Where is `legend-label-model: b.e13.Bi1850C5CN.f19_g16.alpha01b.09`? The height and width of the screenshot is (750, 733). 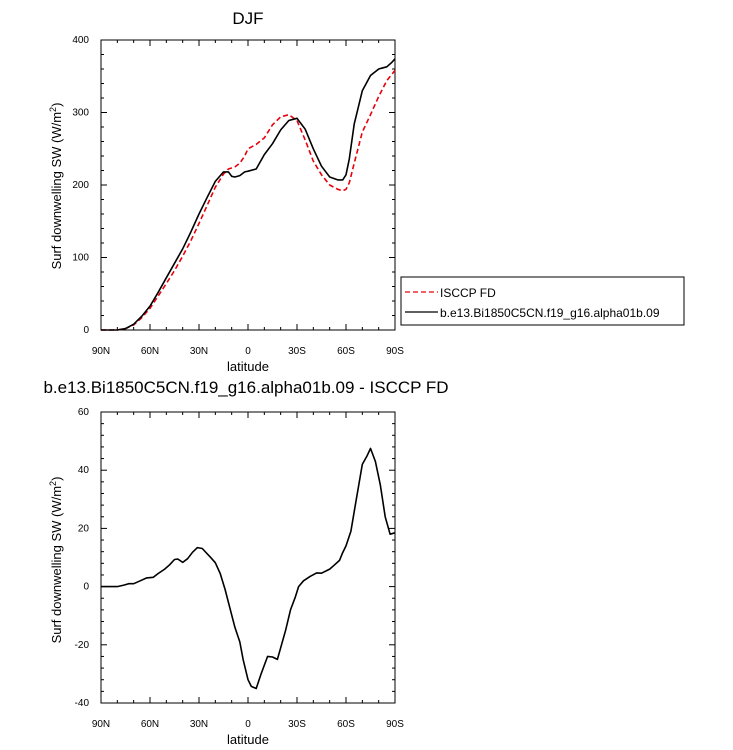 legend-label-model: b.e13.Bi1850C5CN.f19_g16.alpha01b.09 is located at coordinates (550, 313).